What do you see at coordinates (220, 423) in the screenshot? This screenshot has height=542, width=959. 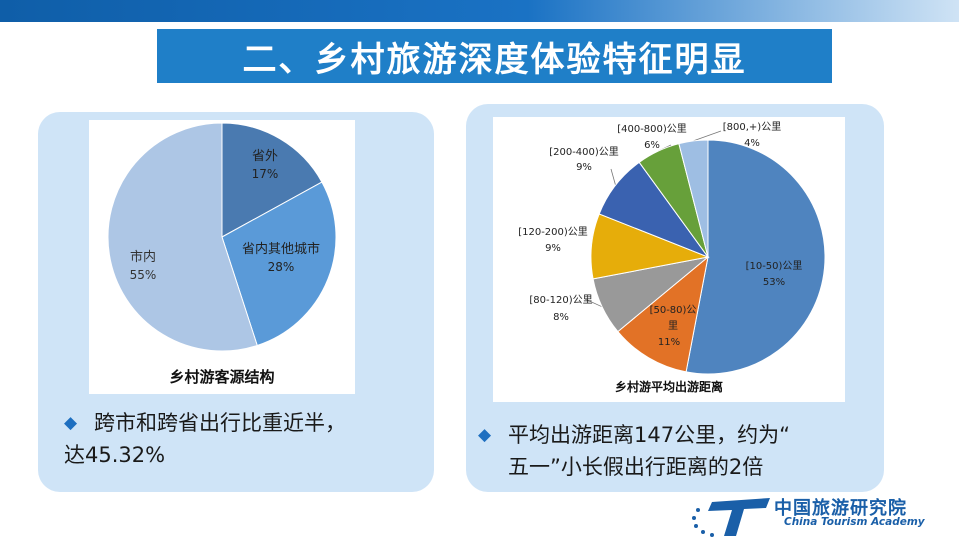 I see `left-bullet-line1: 跨市和跨省出行比重近半，` at bounding box center [220, 423].